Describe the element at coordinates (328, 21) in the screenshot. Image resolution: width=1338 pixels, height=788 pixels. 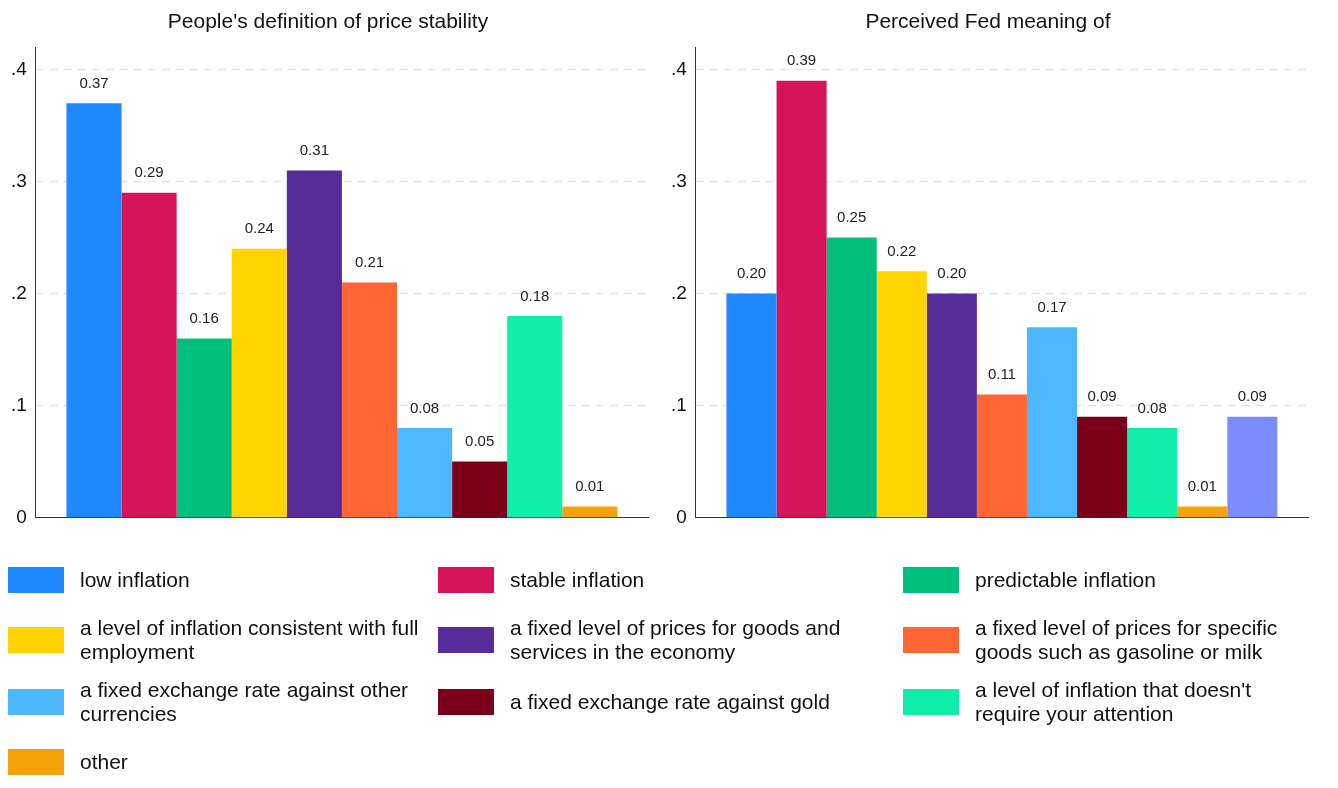
I see `chart-title: People's definition of price stability` at that location.